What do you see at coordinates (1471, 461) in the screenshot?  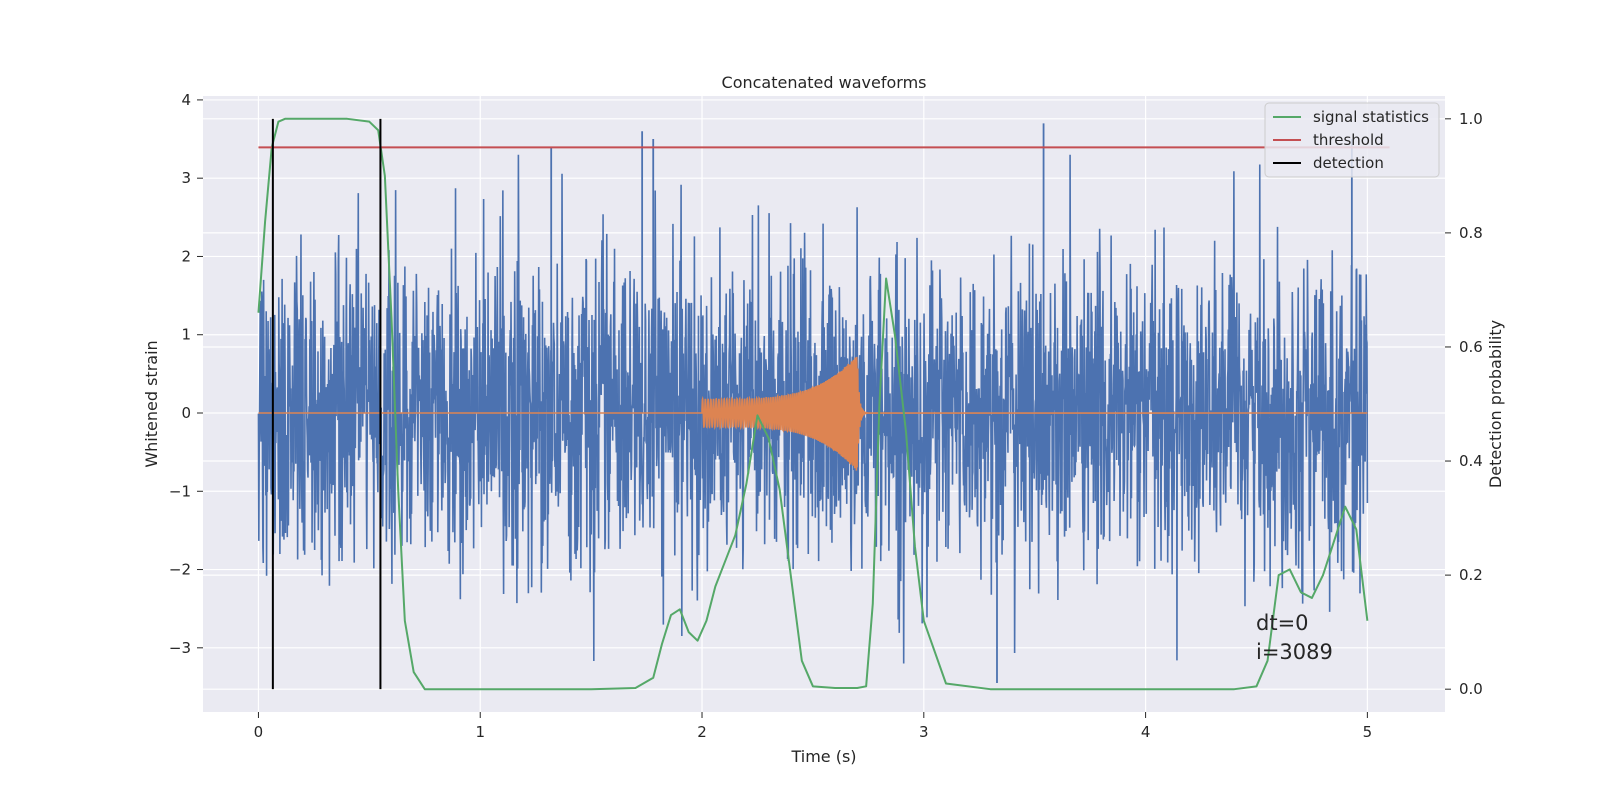 I see `y-right-tick-label: 0.4` at bounding box center [1471, 461].